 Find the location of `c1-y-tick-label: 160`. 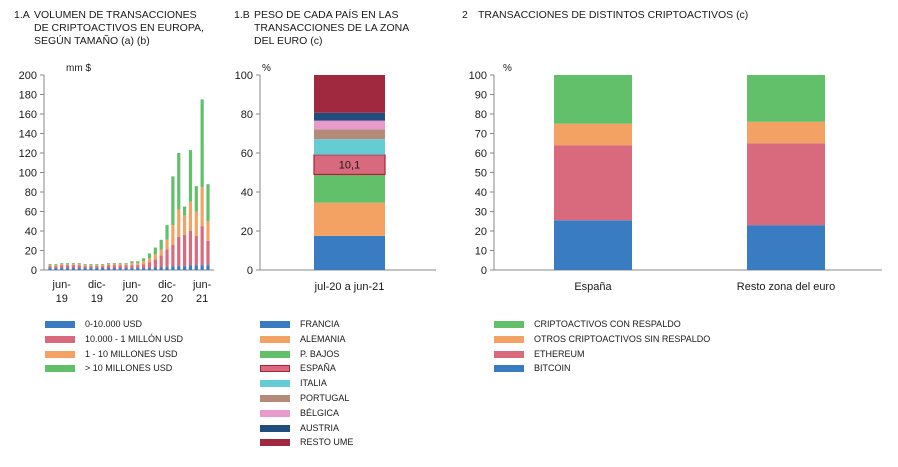

c1-y-tick-label: 160 is located at coordinates (28, 115).